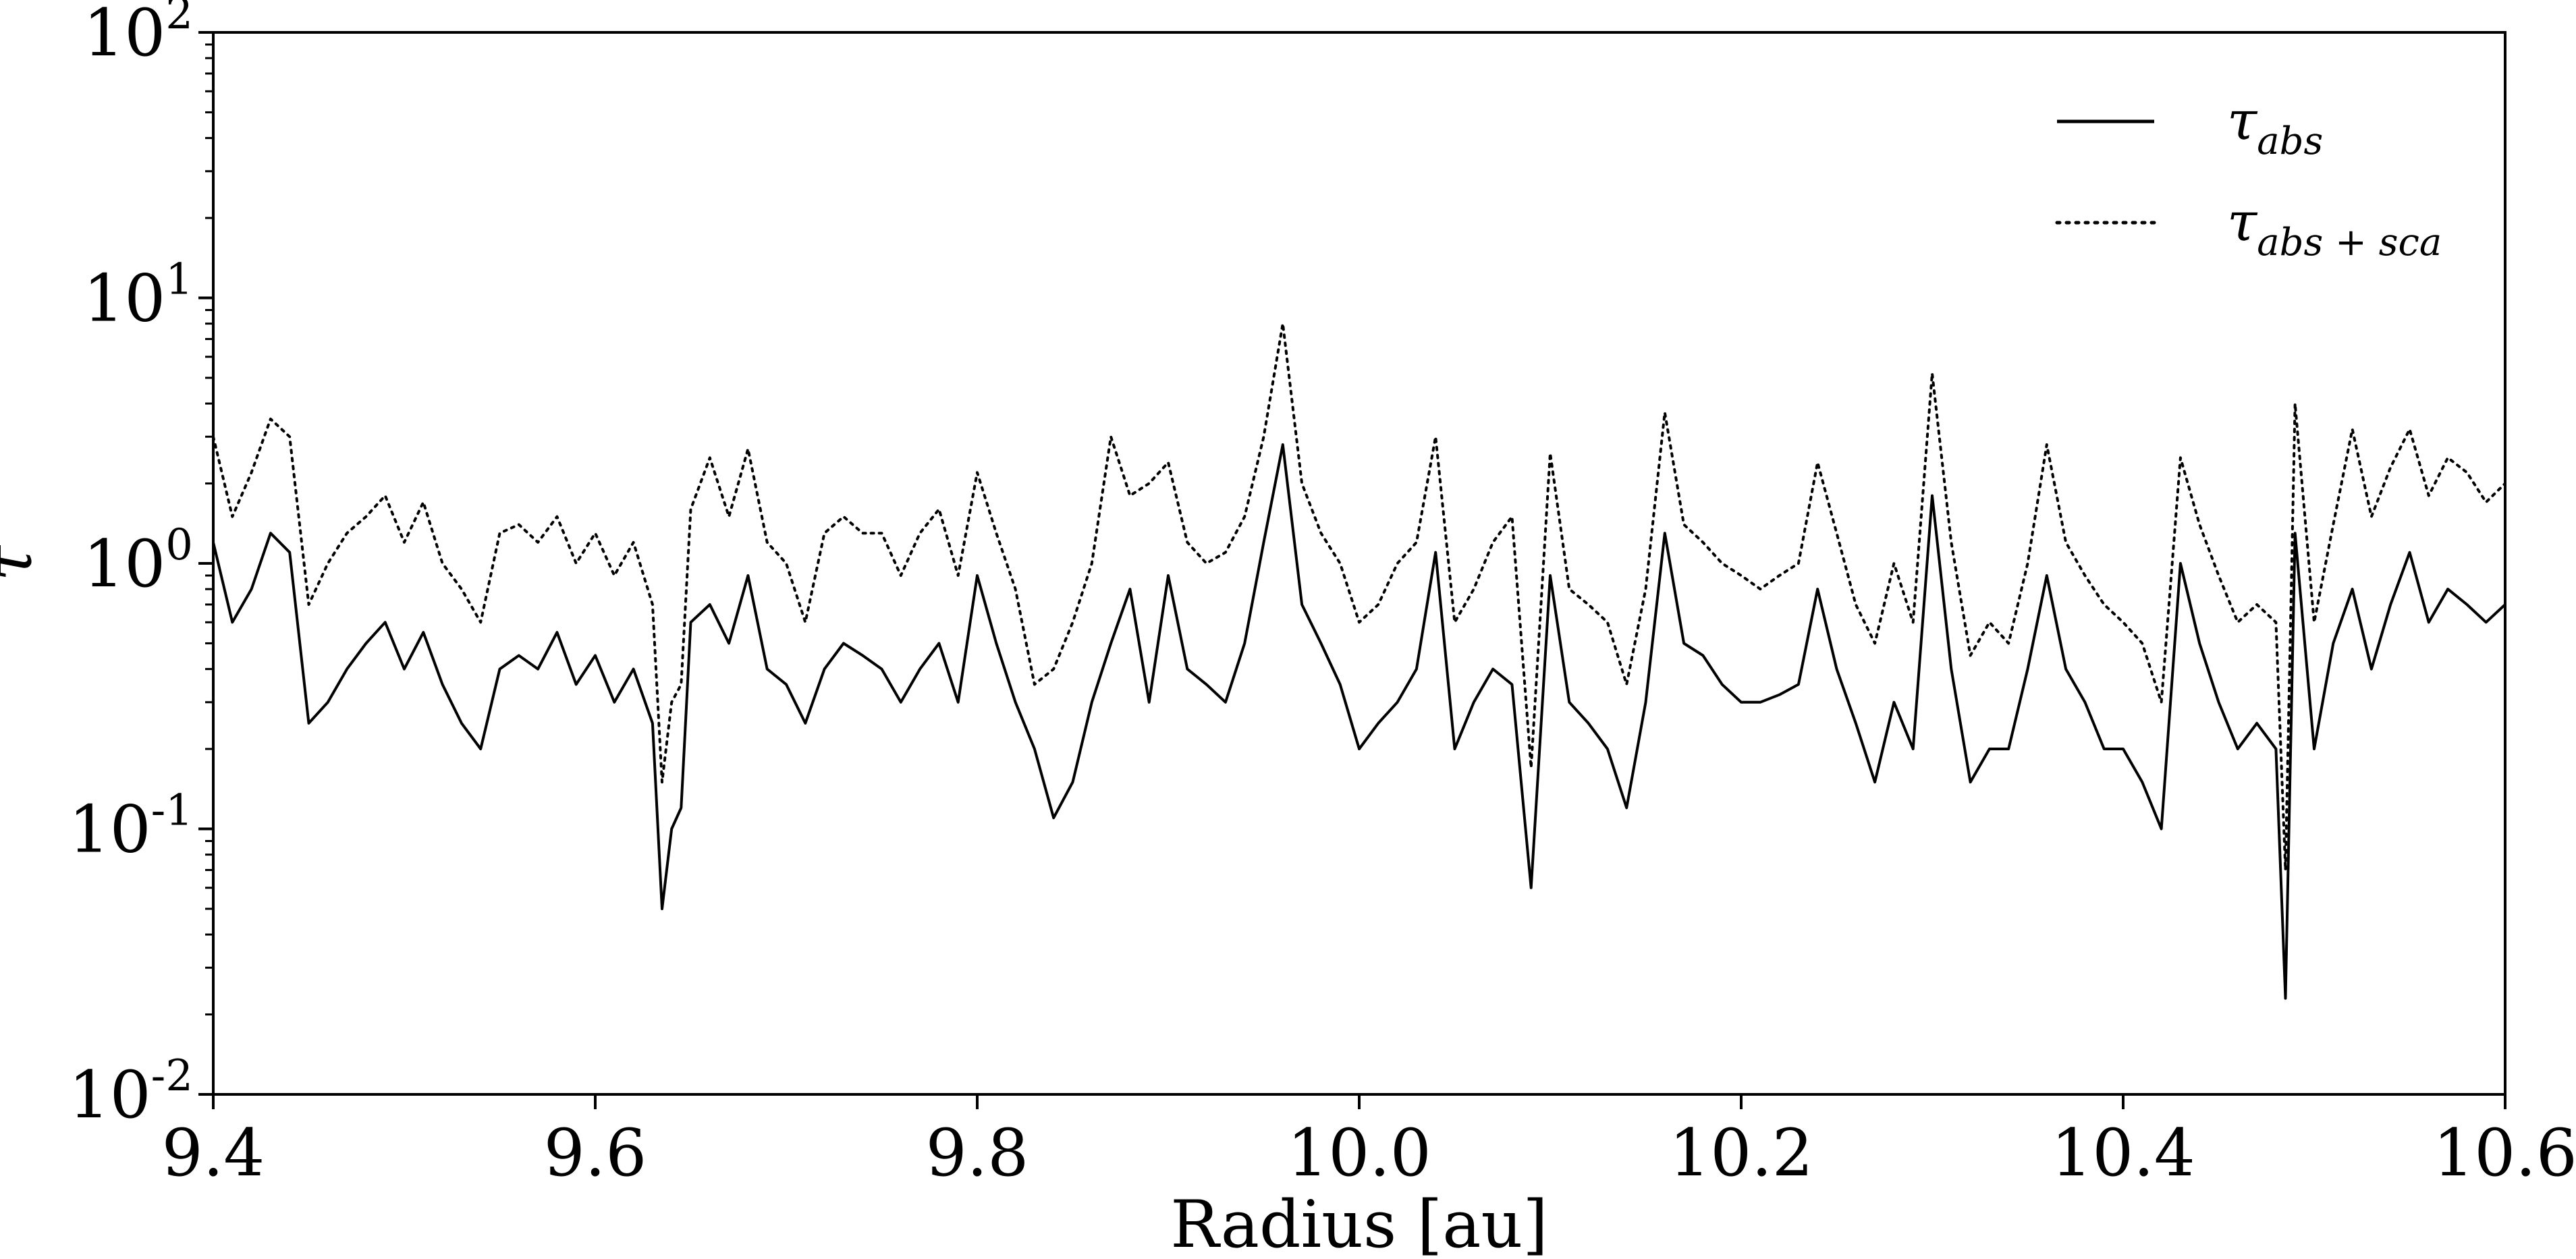 The width and height of the screenshot is (2576, 1259). I want to click on y-tick-exp: 1, so click(179, 280).